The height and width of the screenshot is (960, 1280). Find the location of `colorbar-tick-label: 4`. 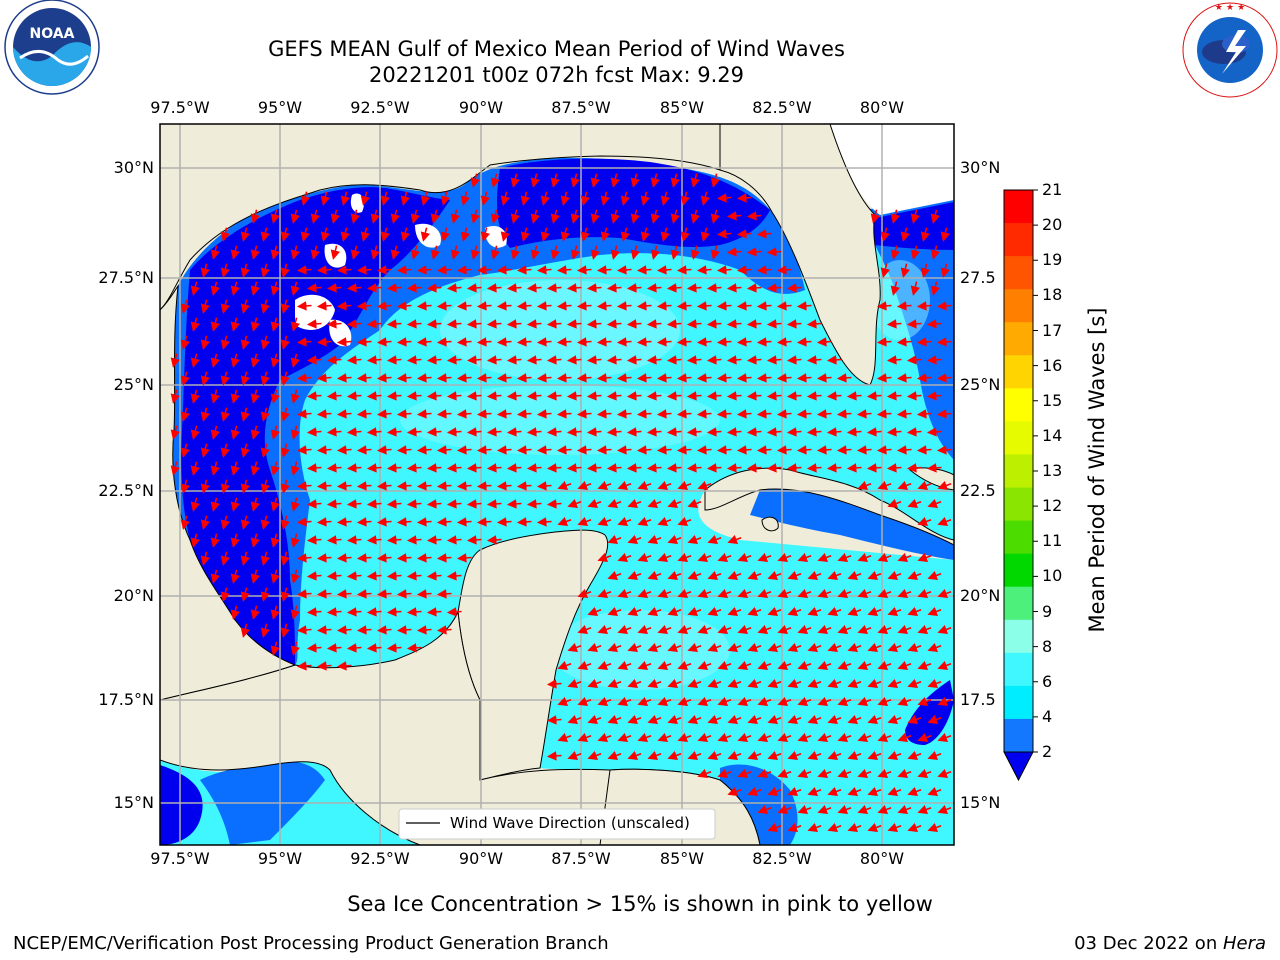

colorbar-tick-label: 4 is located at coordinates (1047, 716).